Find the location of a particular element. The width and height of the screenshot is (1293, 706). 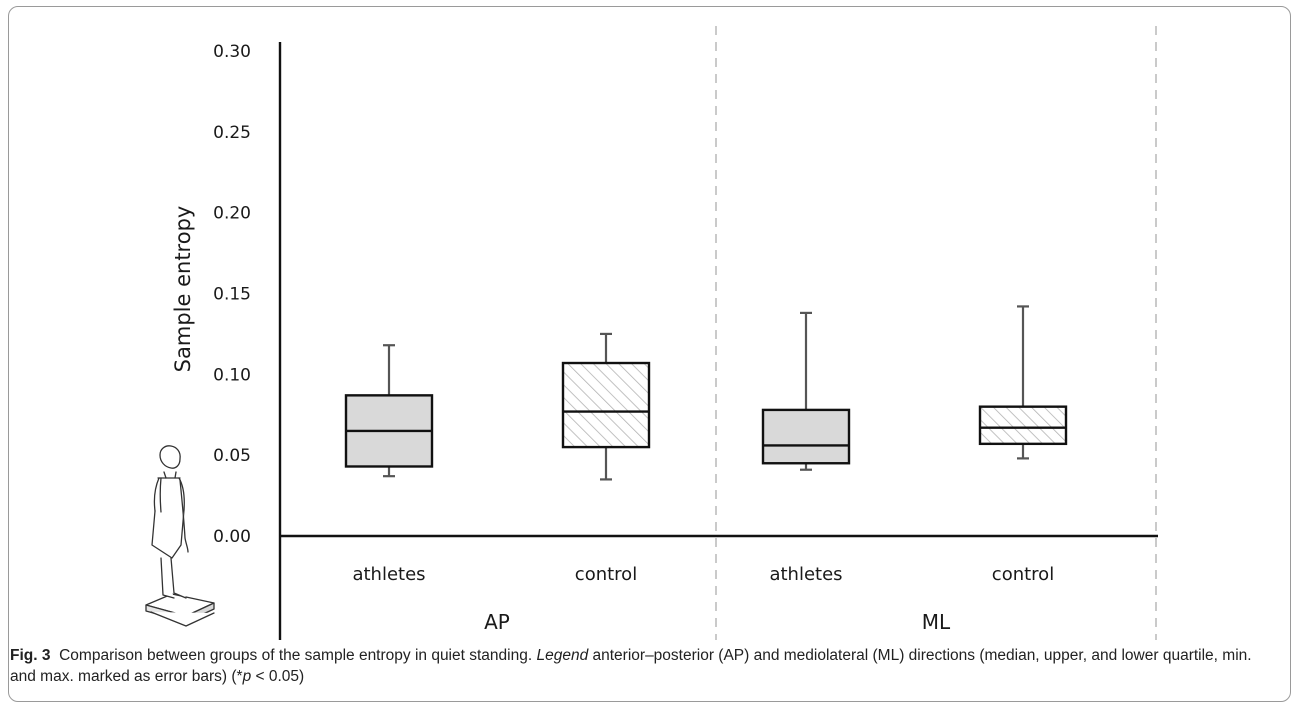

y-tick-label: 0.30 is located at coordinates (232, 52).